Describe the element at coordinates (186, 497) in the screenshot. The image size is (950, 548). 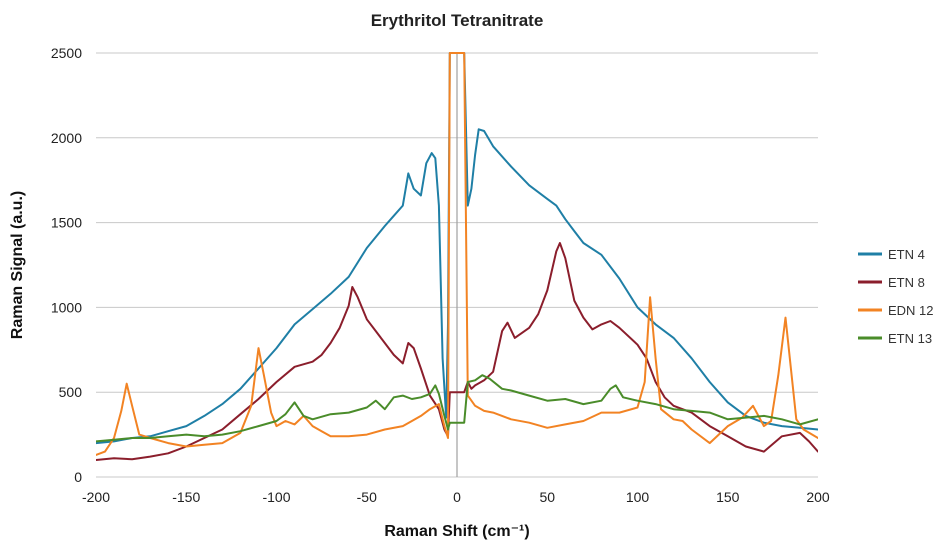
I see `x-tick-label: -150` at that location.